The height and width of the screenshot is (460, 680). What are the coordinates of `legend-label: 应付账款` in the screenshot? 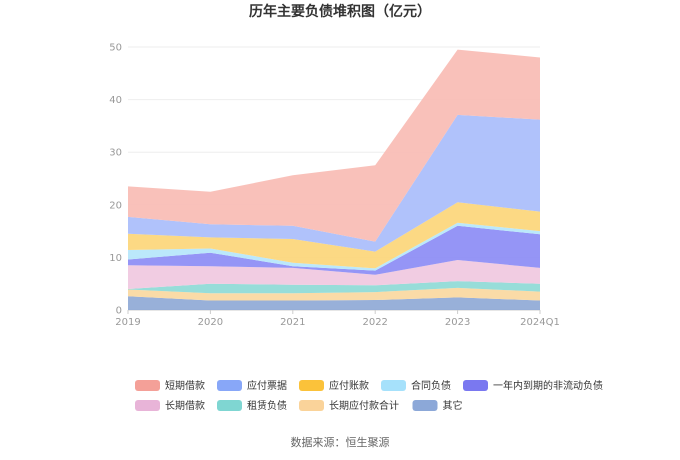 It's located at (349, 385).